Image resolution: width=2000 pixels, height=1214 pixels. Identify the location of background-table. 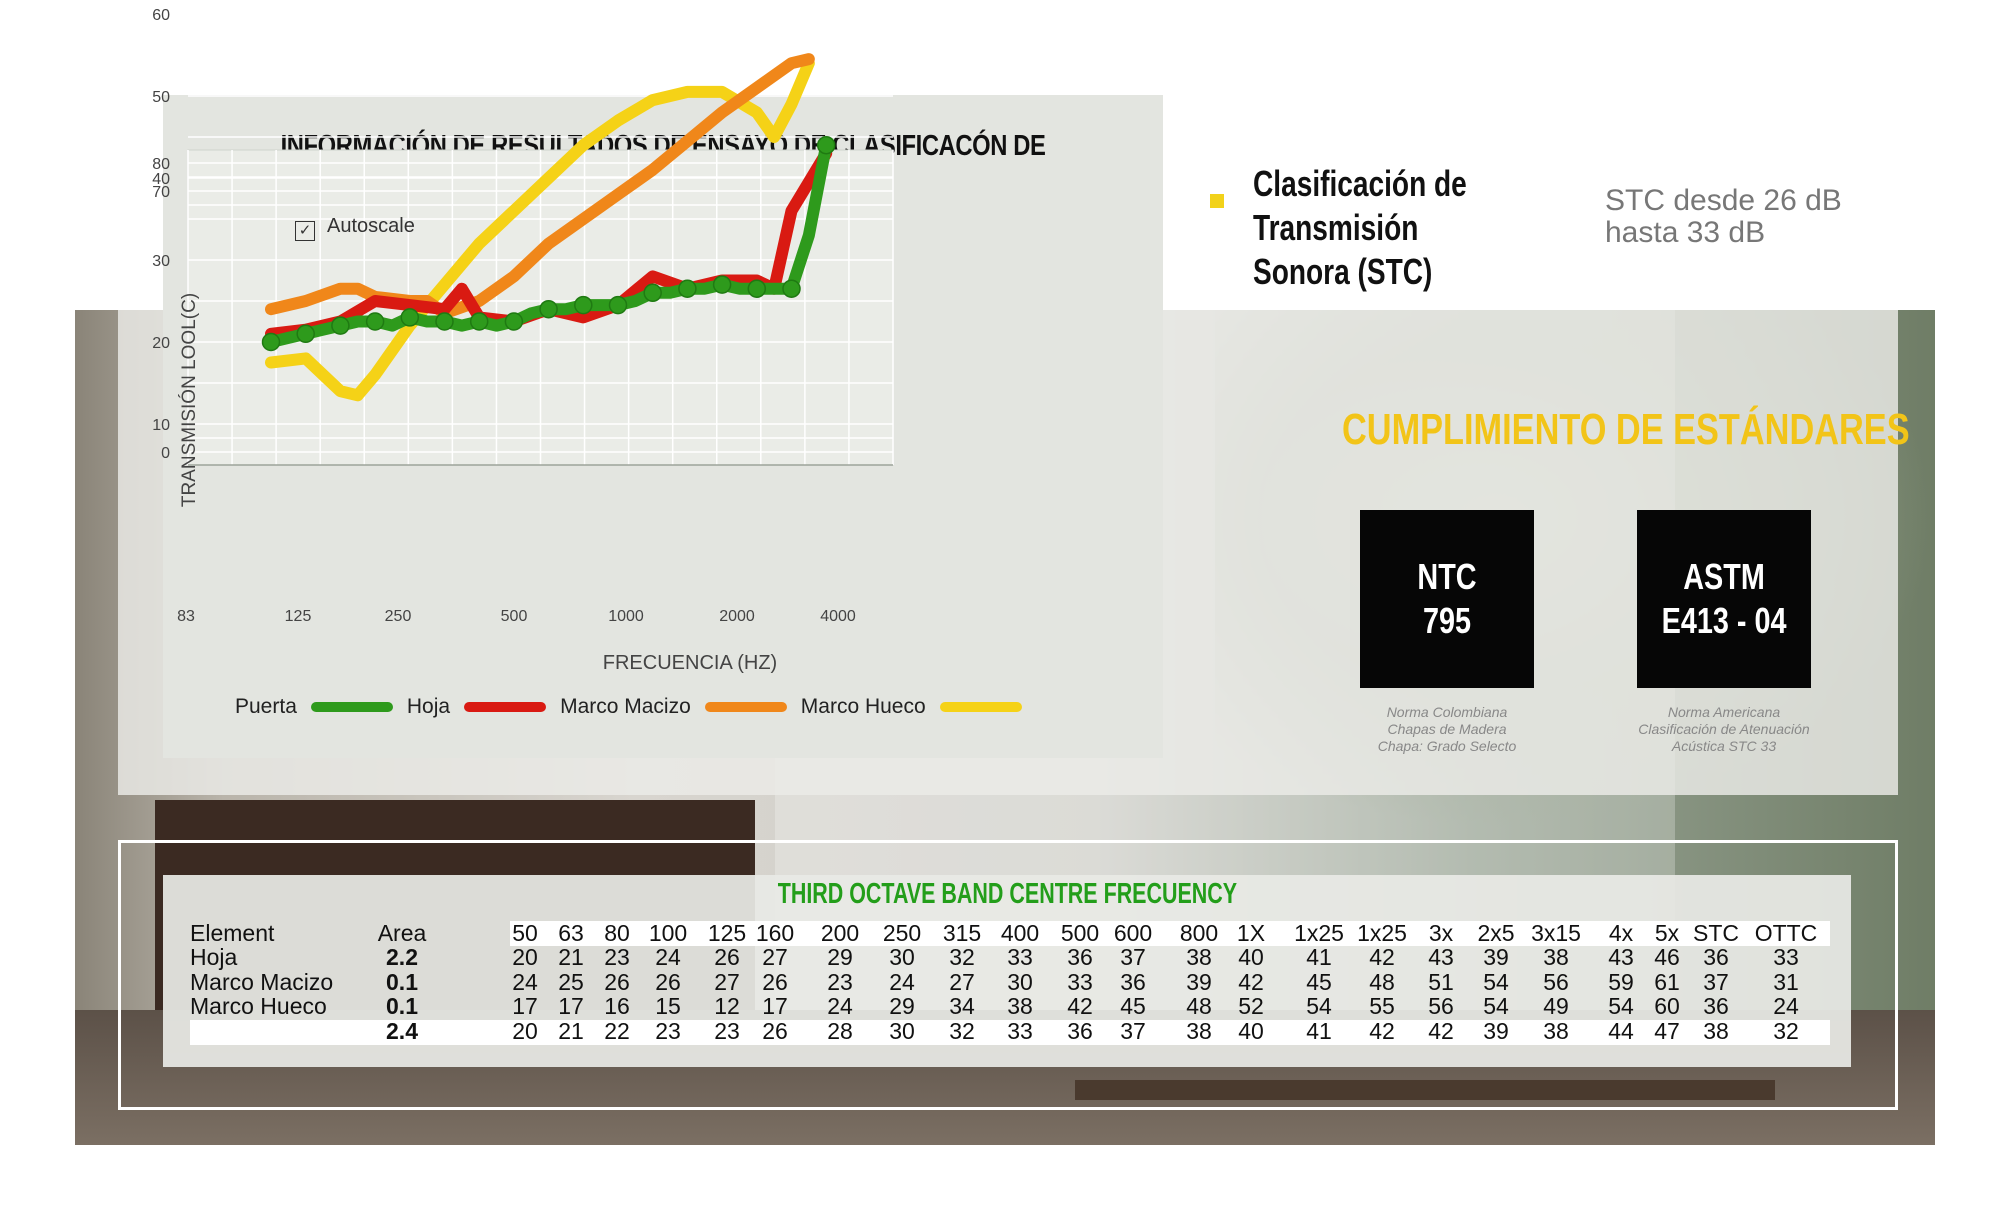
(1425, 1090).